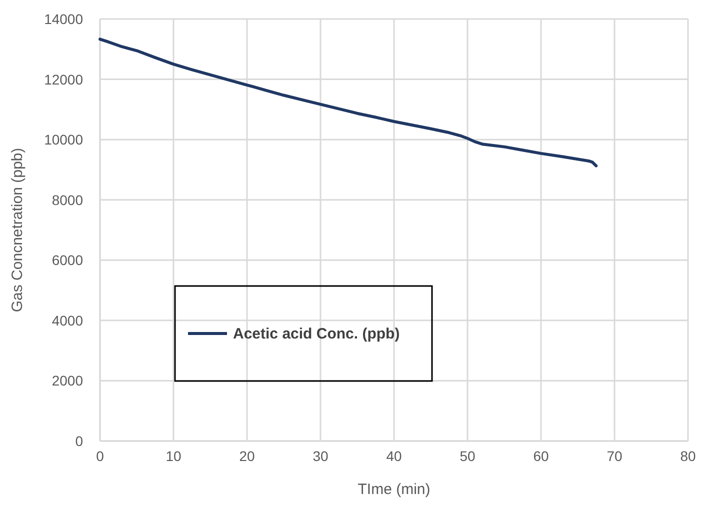 The height and width of the screenshot is (508, 704). What do you see at coordinates (316, 334) in the screenshot?
I see `legend-label: Acetic acid Conc. (ppb)` at bounding box center [316, 334].